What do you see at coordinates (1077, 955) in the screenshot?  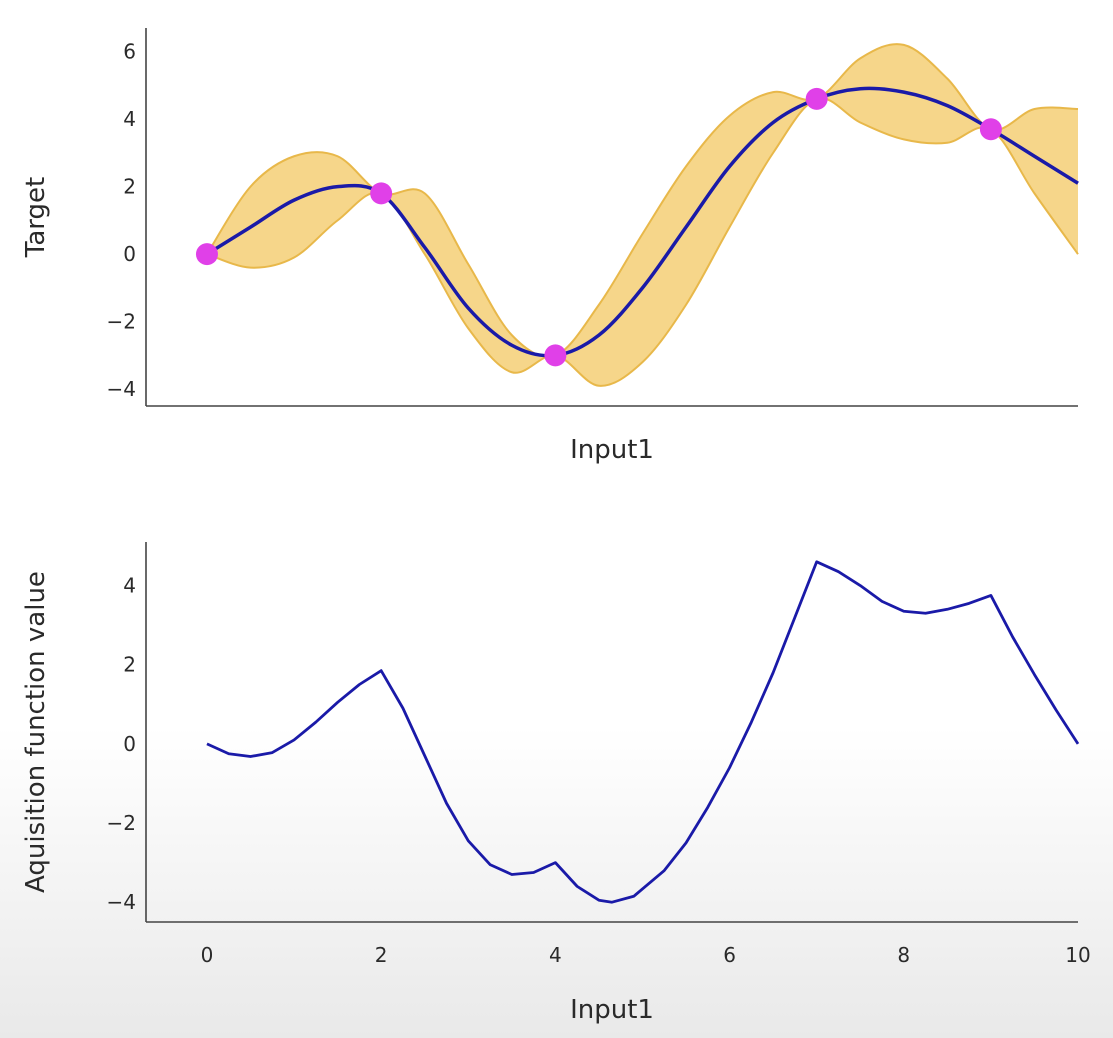 I see `x-tick-label: 10` at bounding box center [1077, 955].